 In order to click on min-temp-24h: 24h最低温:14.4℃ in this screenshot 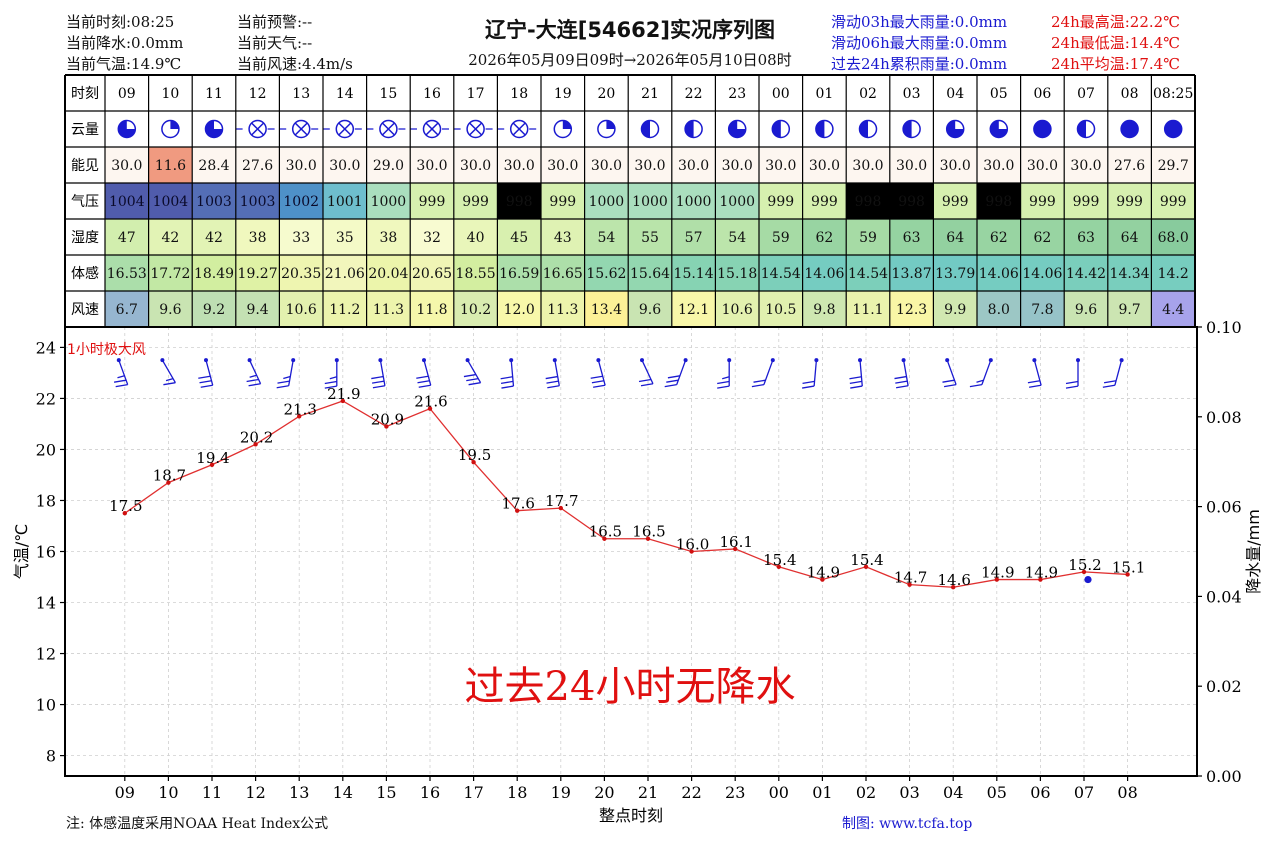, I will do `click(1115, 43)`.